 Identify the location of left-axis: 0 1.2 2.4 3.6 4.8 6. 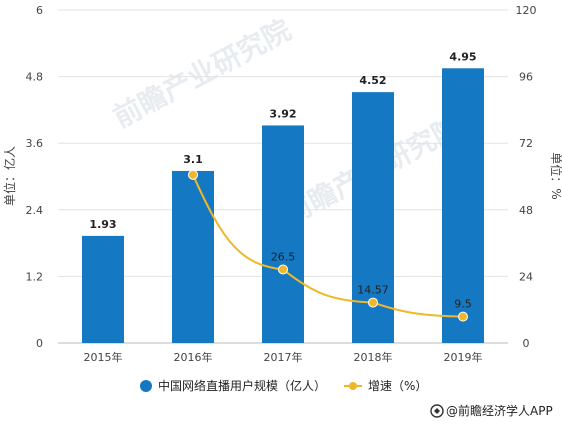
(35, 177).